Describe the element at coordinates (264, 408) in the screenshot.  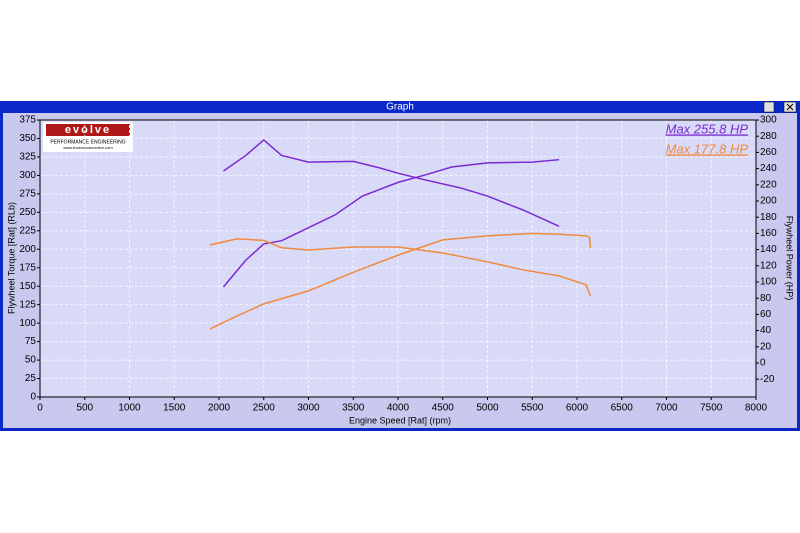
I see `x-tick-label: 2500` at that location.